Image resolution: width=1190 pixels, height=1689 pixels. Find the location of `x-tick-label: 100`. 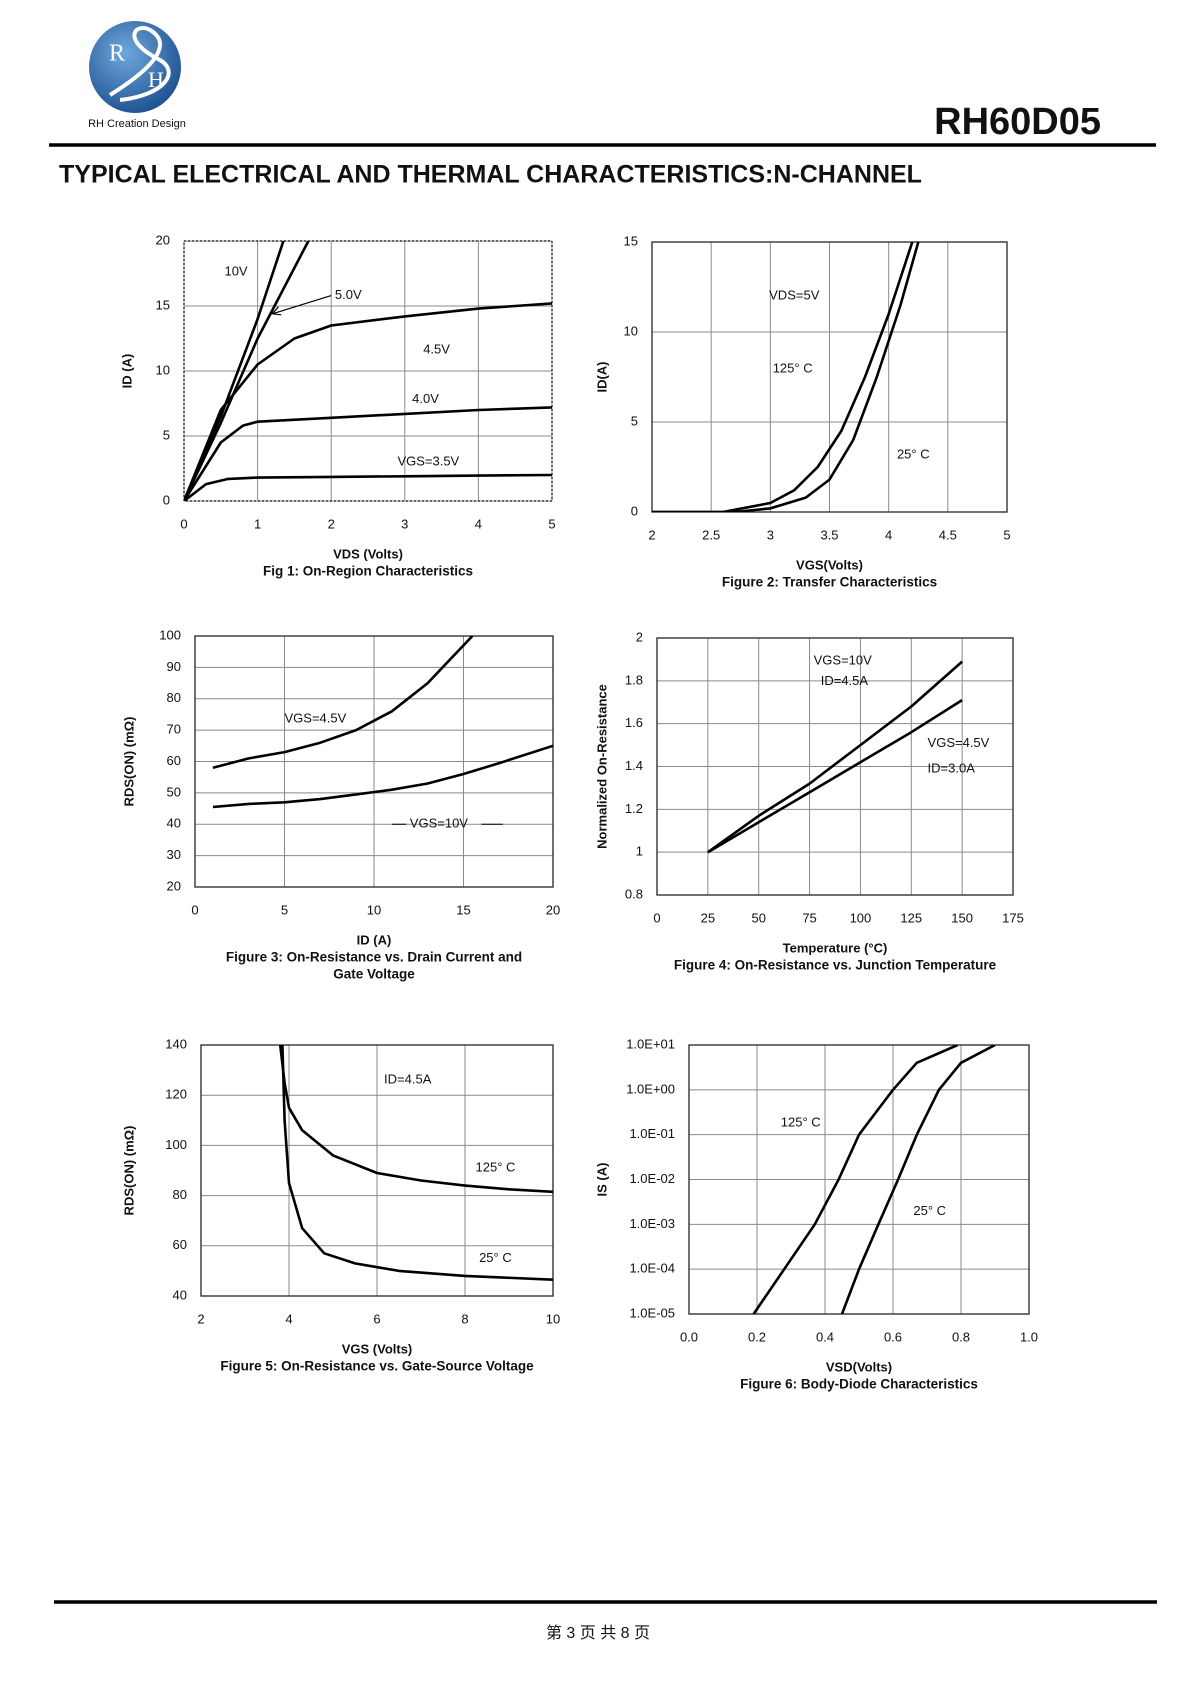

x-tick-label: 100 is located at coordinates (861, 917).